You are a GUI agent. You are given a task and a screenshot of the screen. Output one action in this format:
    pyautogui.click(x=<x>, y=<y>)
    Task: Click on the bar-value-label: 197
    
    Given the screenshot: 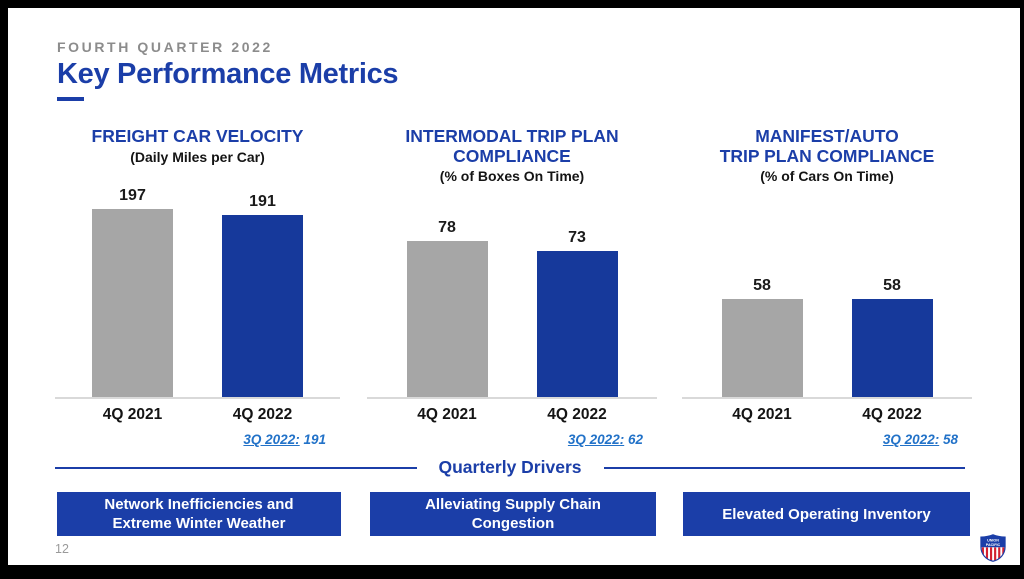 What is the action you would take?
    pyautogui.click(x=132, y=196)
    